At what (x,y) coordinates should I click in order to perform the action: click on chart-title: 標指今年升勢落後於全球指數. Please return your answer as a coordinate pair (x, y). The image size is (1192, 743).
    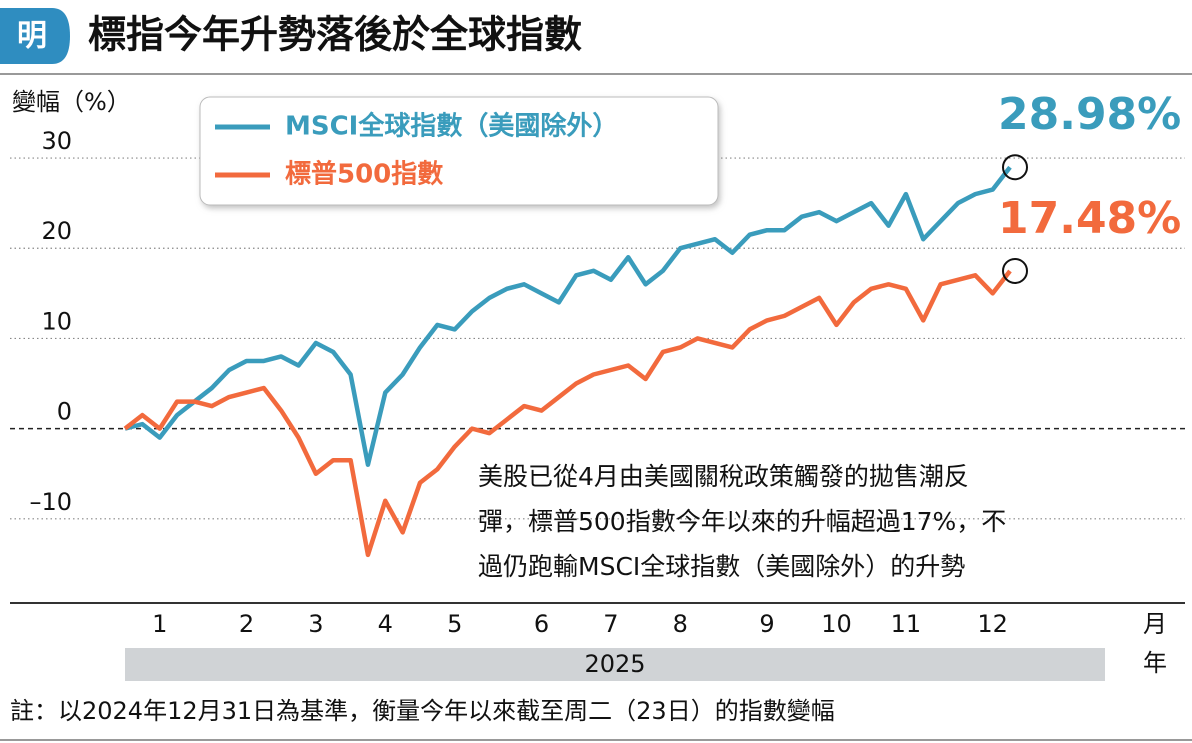
    Looking at the image, I should click on (335, 35).